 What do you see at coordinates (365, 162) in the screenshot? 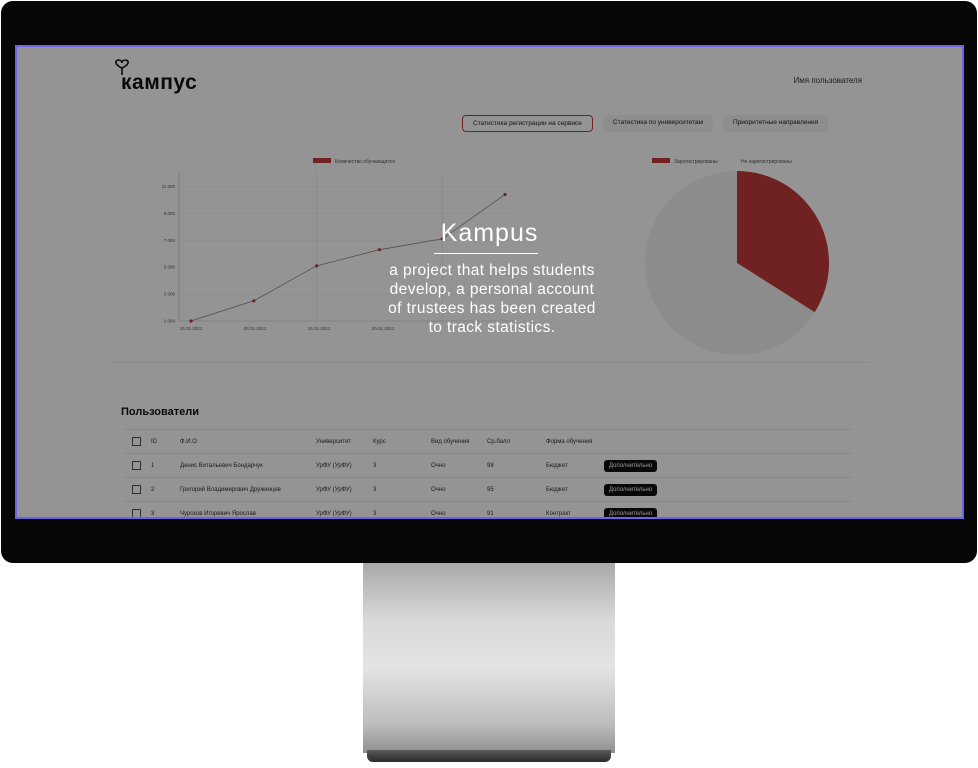
I see `legend-label: Количество обучающихся` at bounding box center [365, 162].